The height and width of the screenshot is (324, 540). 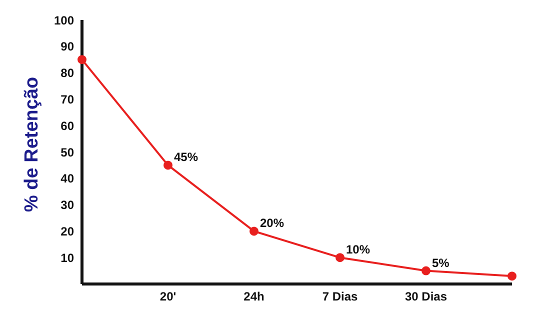 I want to click on y-tick-label: 100, so click(x=64, y=20).